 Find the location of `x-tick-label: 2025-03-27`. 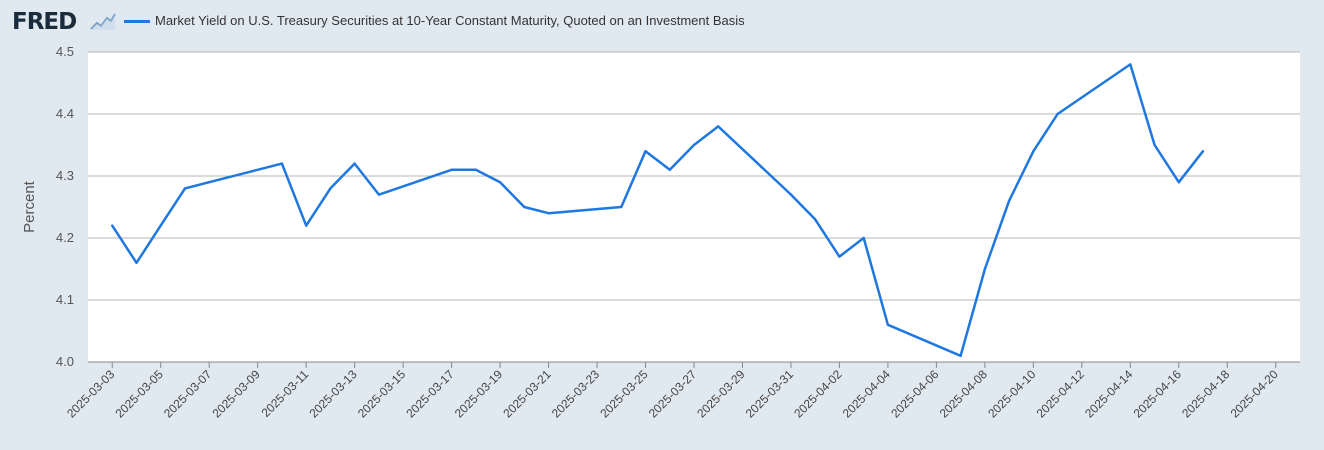

x-tick-label: 2025-03-27 is located at coordinates (673, 394).